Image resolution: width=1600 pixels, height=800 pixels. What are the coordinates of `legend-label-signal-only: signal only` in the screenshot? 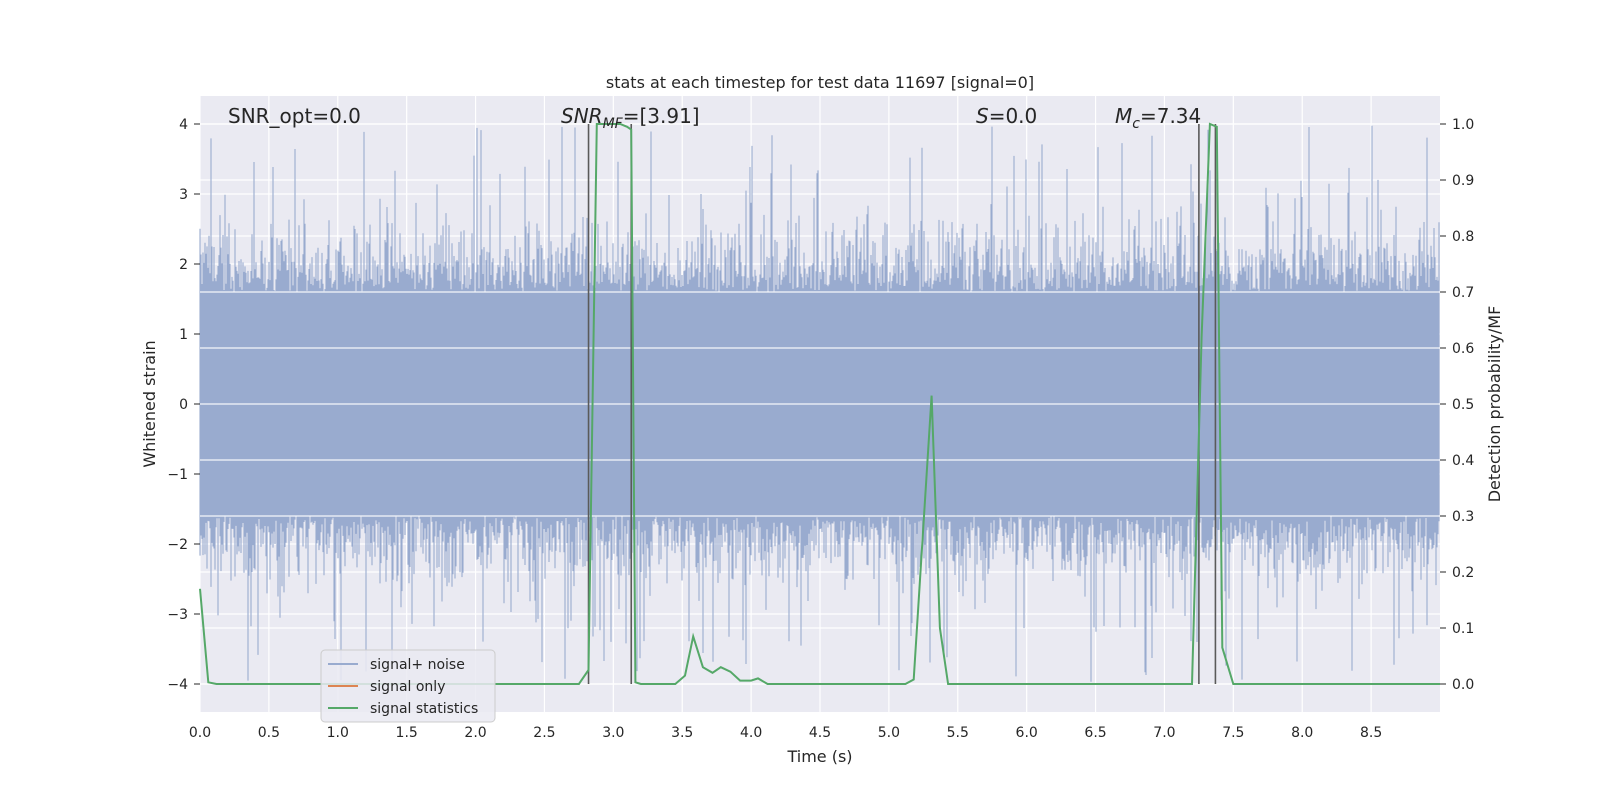 It's located at (407, 687).